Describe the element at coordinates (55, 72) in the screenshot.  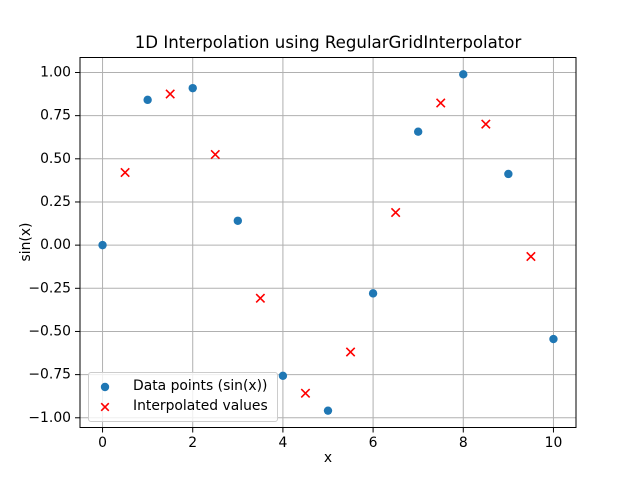
I see `y-tick-label: 1.00` at that location.